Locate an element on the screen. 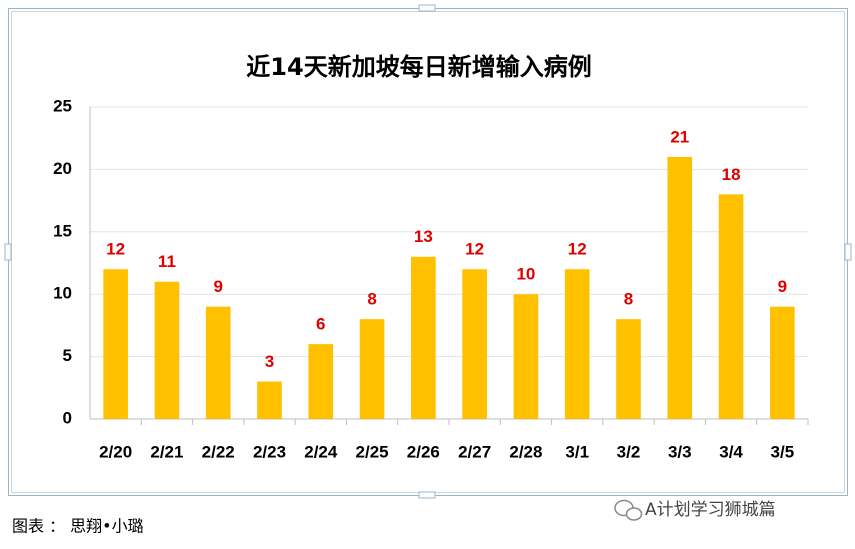 Image resolution: width=855 pixels, height=549 pixels. x-tick-label: 3/4 is located at coordinates (731, 451).